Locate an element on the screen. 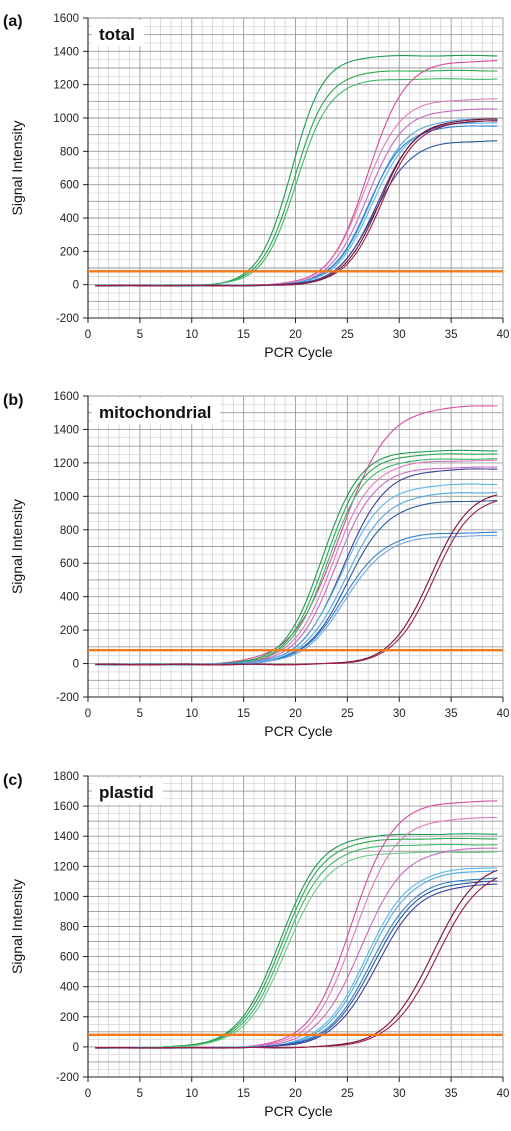 This screenshot has width=511, height=1131. panel-letter: (c) is located at coordinates (13, 780).